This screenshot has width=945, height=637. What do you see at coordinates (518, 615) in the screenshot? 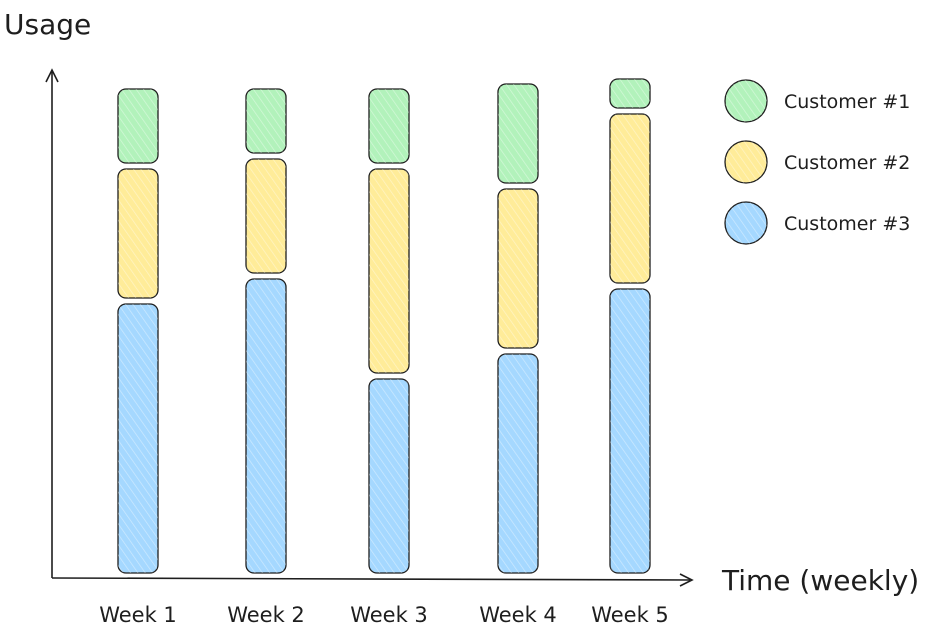
I see `x-tick-label-week-4: Week 4` at bounding box center [518, 615].